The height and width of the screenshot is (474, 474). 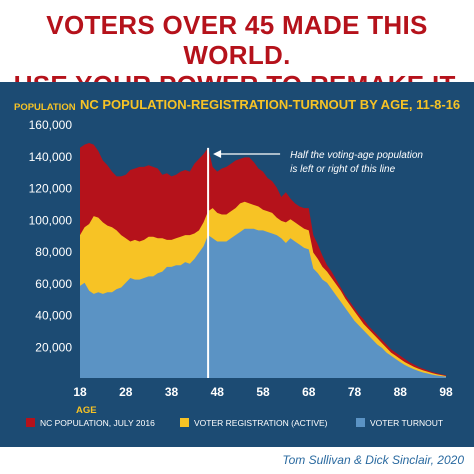 What do you see at coordinates (355, 392) in the screenshot?
I see `x-tick-label: 78` at bounding box center [355, 392].